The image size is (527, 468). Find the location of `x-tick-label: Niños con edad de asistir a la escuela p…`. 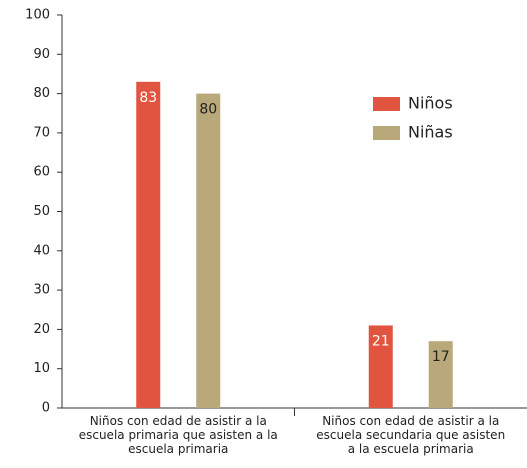

x-tick-label: Niños con edad de asistir a la escuela p… is located at coordinates (178, 435).